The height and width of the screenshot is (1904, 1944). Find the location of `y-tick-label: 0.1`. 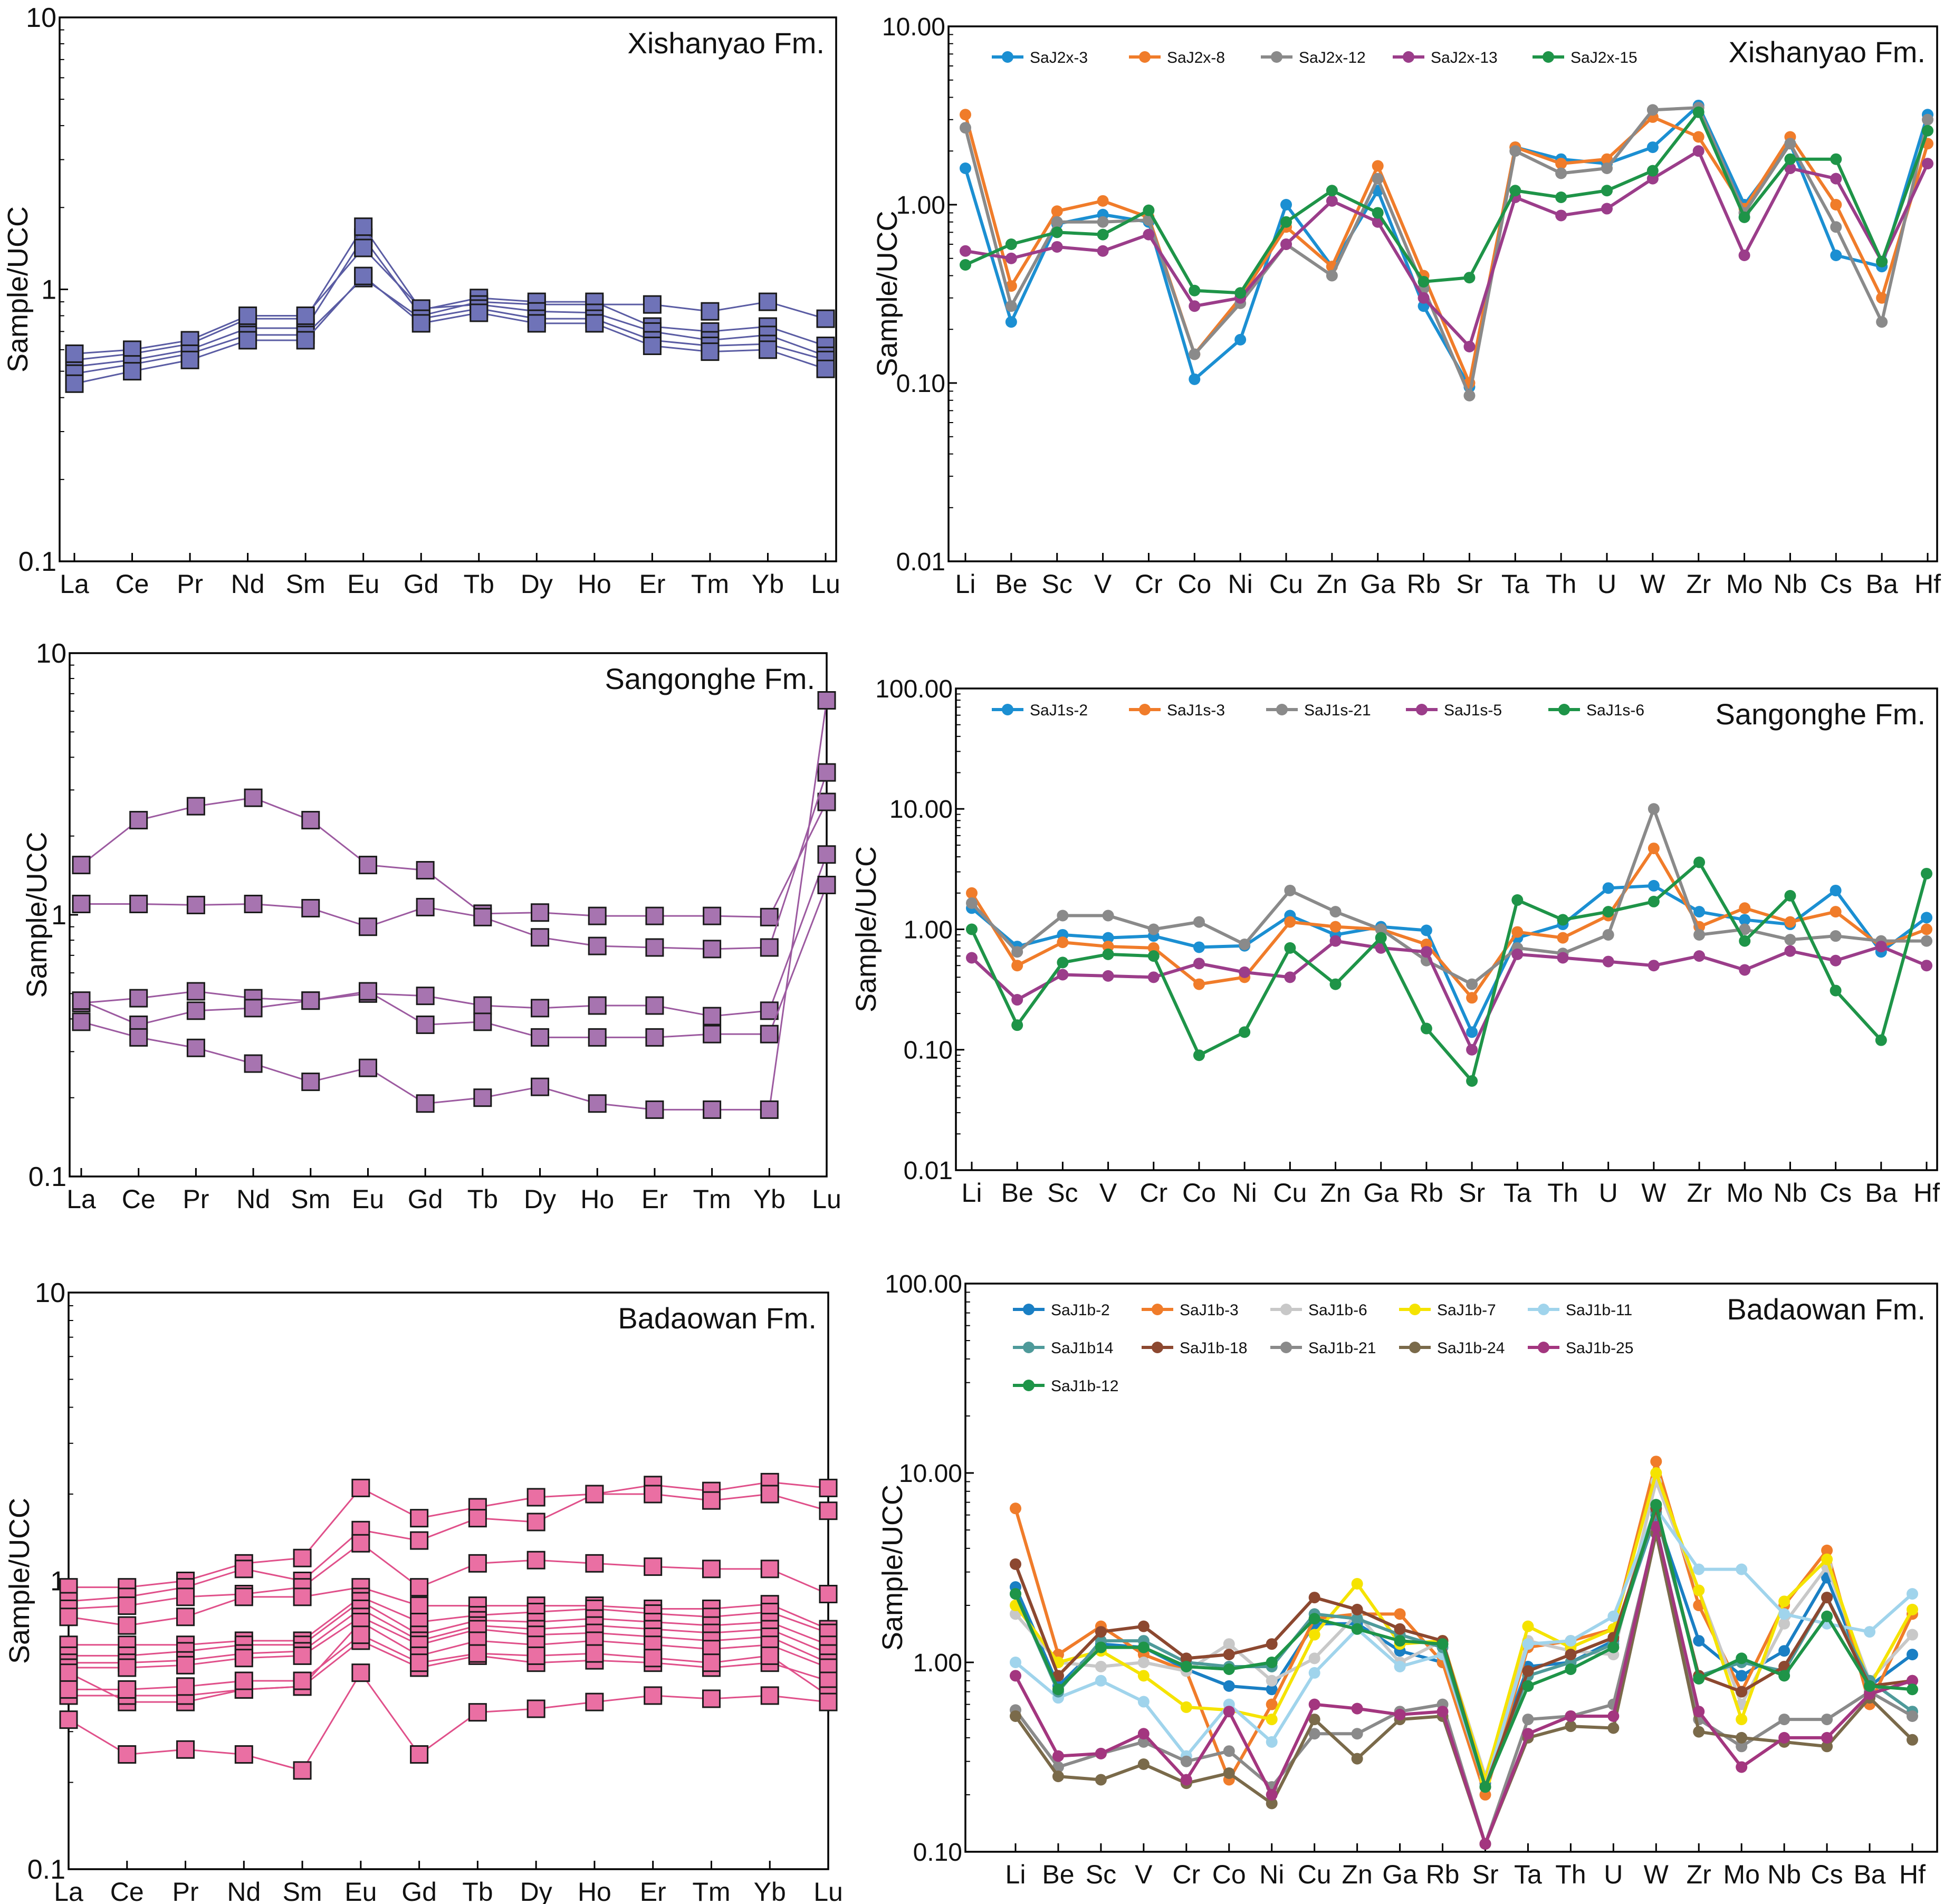

y-tick-label: 0.1 is located at coordinates (47, 1177).